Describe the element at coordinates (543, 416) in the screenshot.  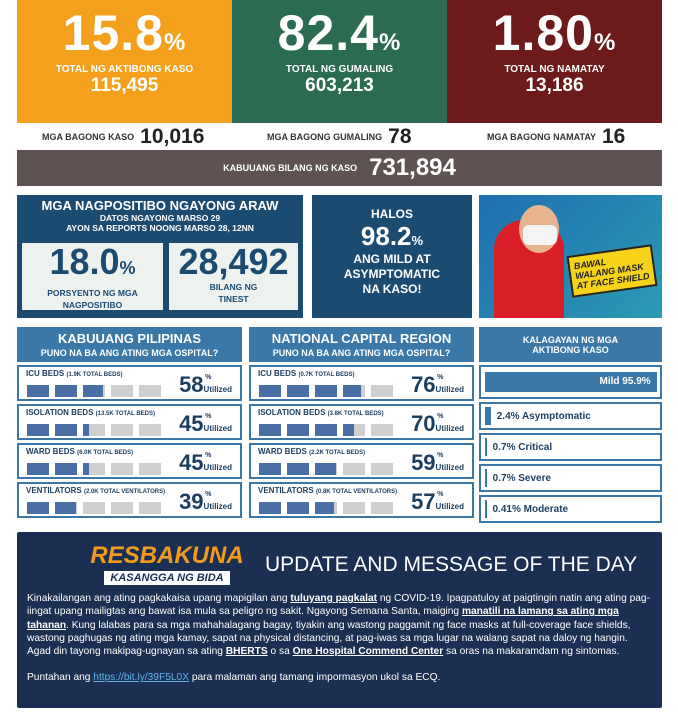
I see `status-label: 2.4% Asymptomatic` at that location.